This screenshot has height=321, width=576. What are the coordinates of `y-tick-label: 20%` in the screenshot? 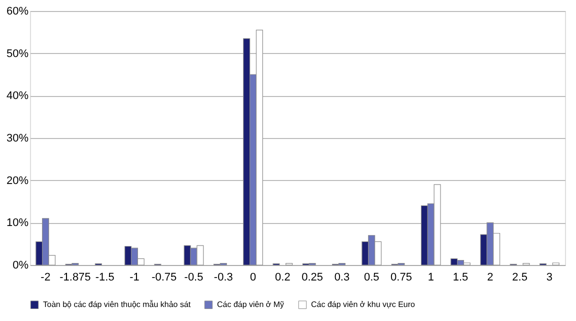 It's located at (17, 180).